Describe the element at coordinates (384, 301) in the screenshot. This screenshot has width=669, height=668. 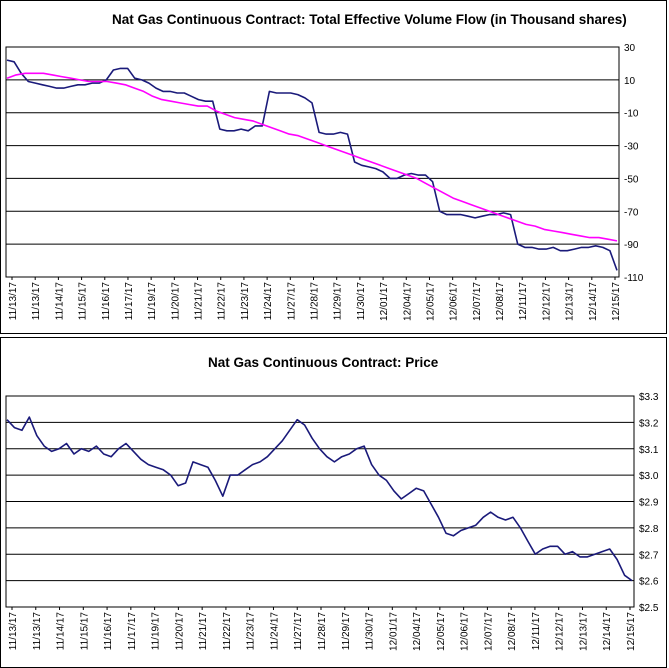
I see `volume-x-tick-label: 12/01/17` at that location.